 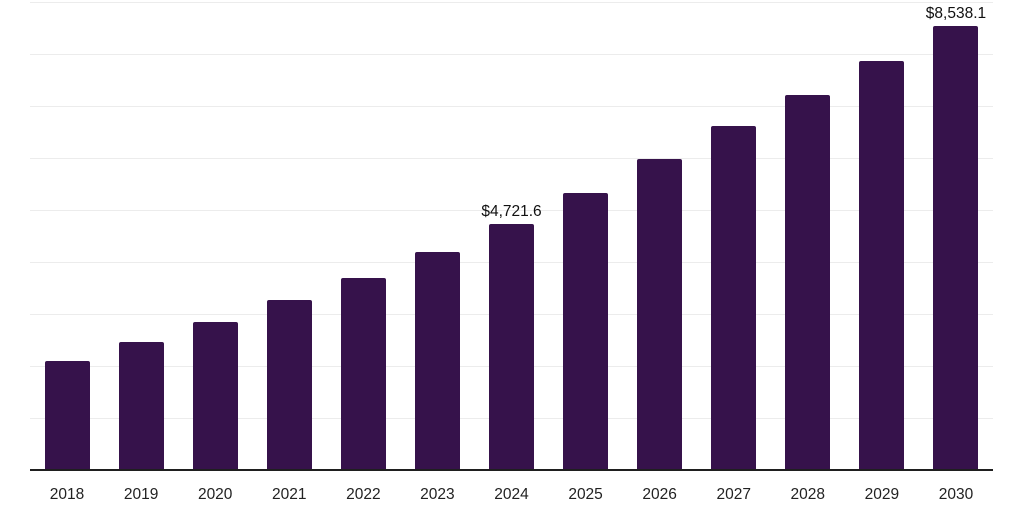 I want to click on bar-2019, so click(x=141, y=406).